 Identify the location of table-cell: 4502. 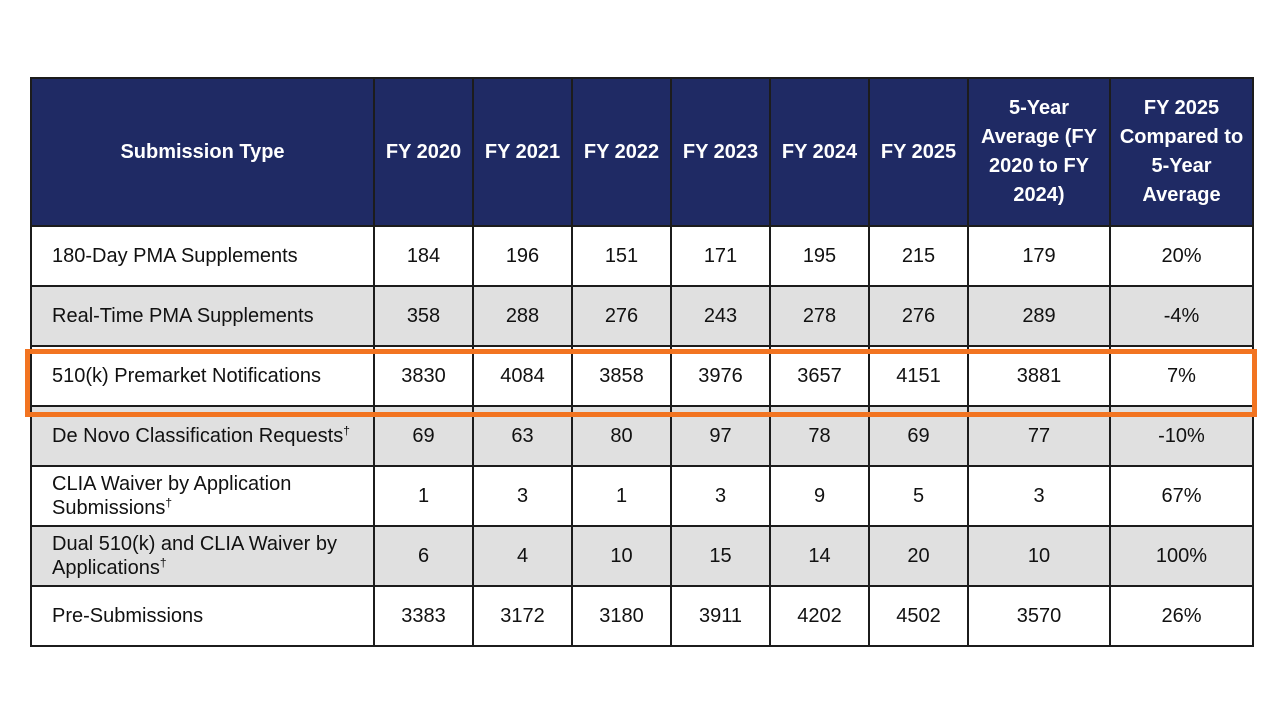
(918, 616).